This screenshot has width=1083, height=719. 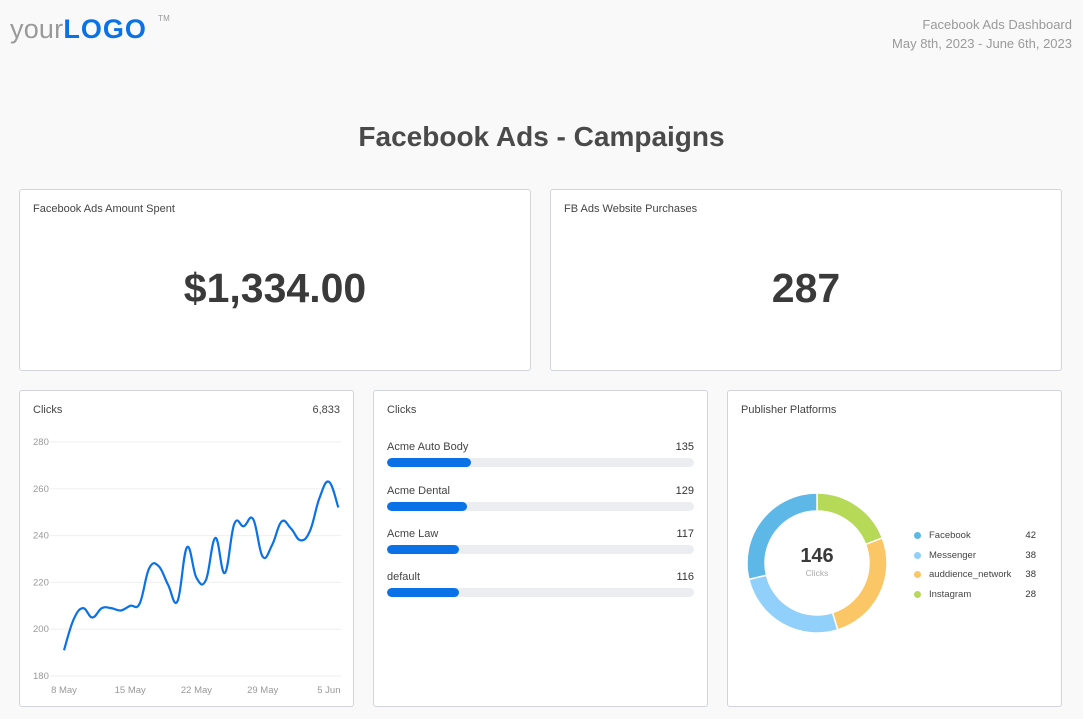 I want to click on legend-item: auddience_network 38, so click(x=975, y=578).